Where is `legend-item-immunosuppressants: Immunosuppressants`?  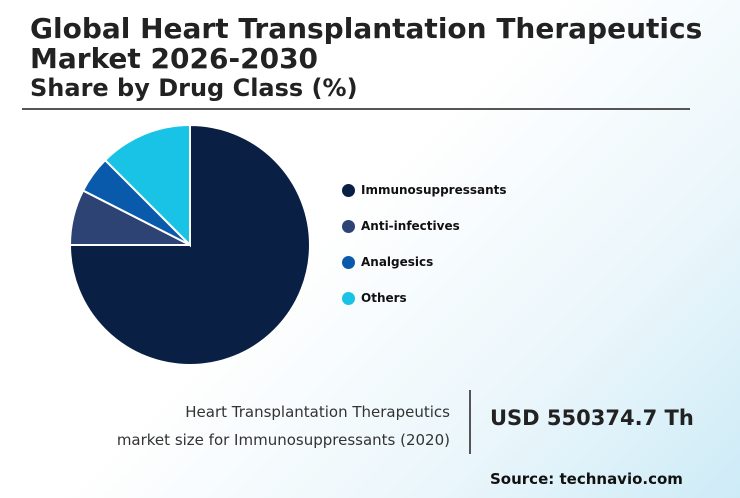
legend-item-immunosuppressants: Immunosuppressants is located at coordinates (424, 190).